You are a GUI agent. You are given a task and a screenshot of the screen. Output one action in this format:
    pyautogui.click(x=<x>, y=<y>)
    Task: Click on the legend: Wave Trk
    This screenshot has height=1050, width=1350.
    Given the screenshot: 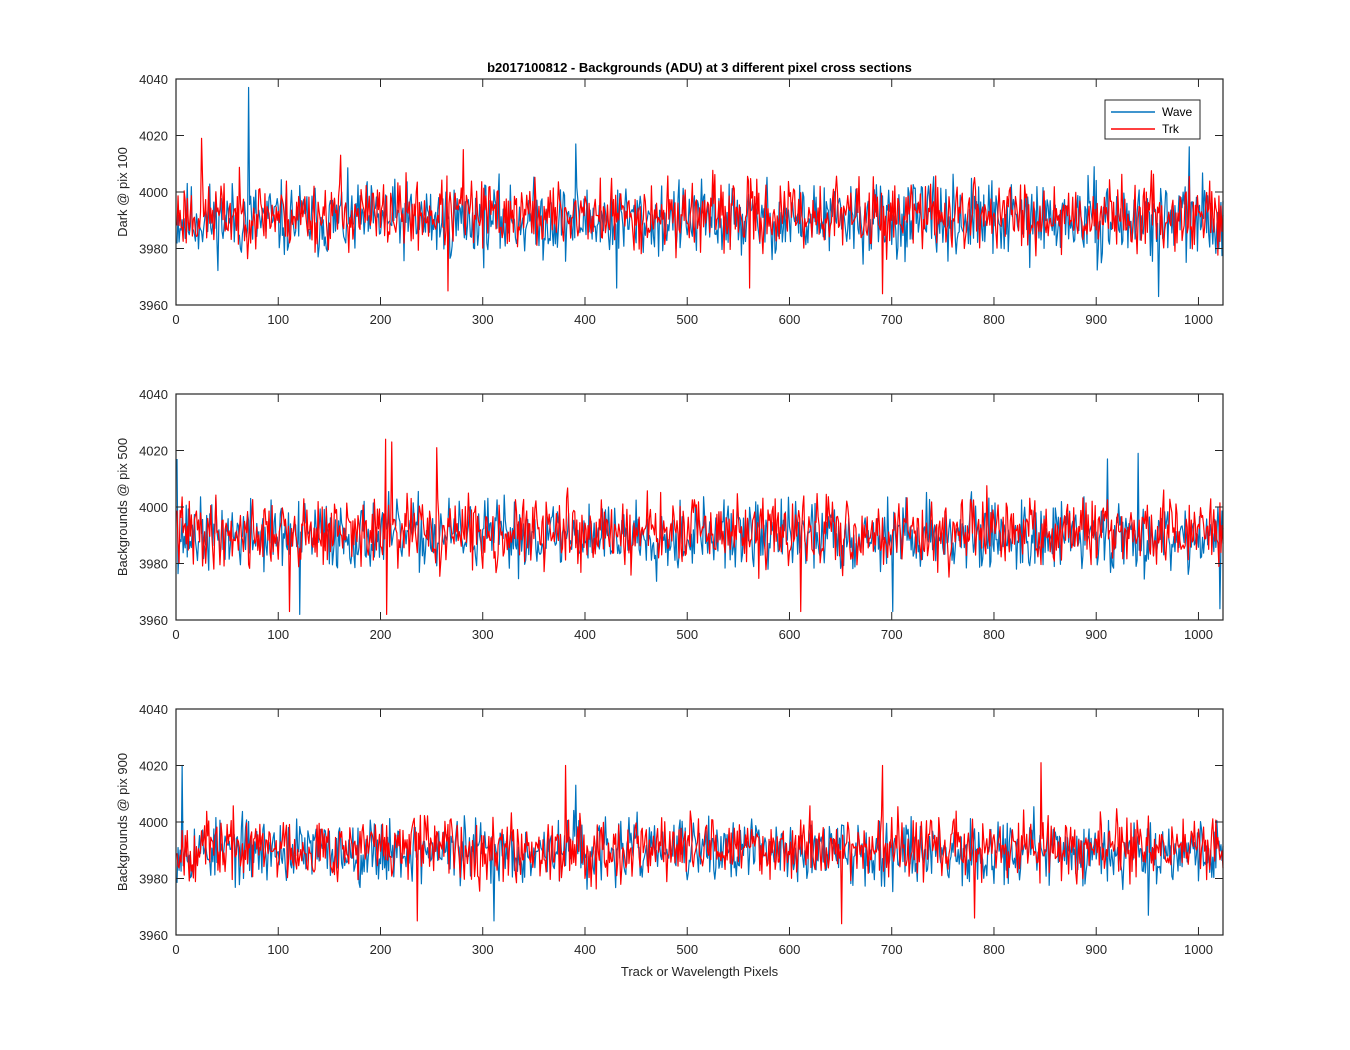 What is the action you would take?
    pyautogui.click(x=1152, y=119)
    